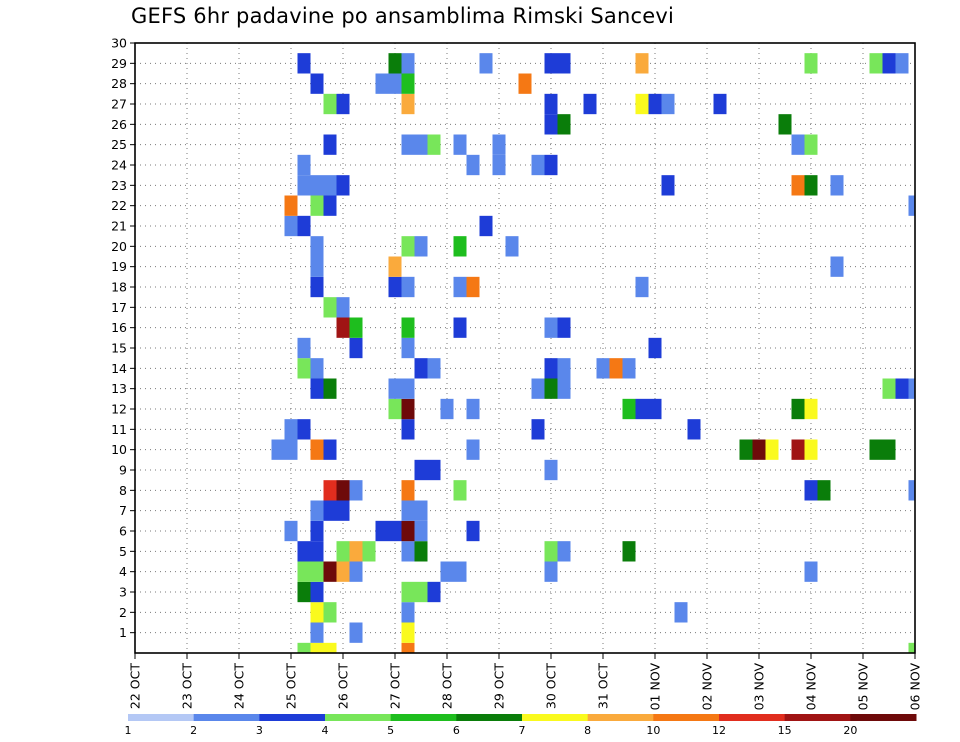 This screenshot has height=742, width=960. What do you see at coordinates (119, 83) in the screenshot?
I see `y-tick-label: 28` at bounding box center [119, 83].